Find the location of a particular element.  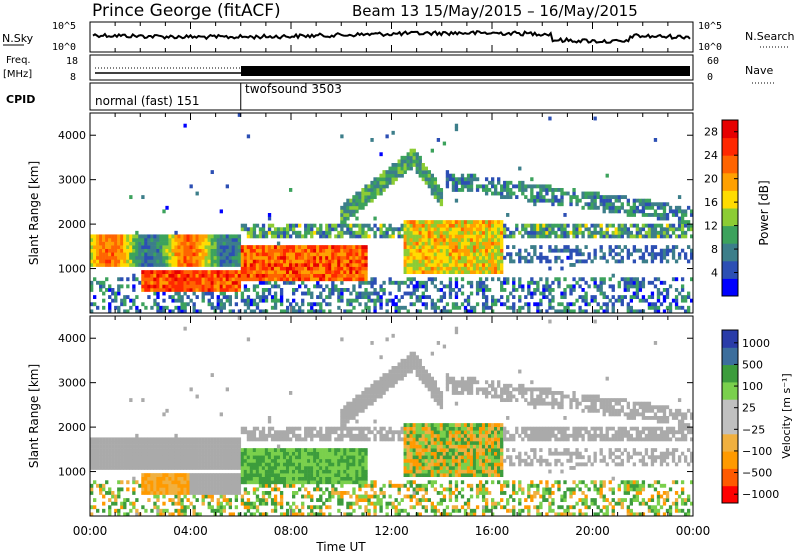

noise-right-label: N.Search is located at coordinates (770, 36).